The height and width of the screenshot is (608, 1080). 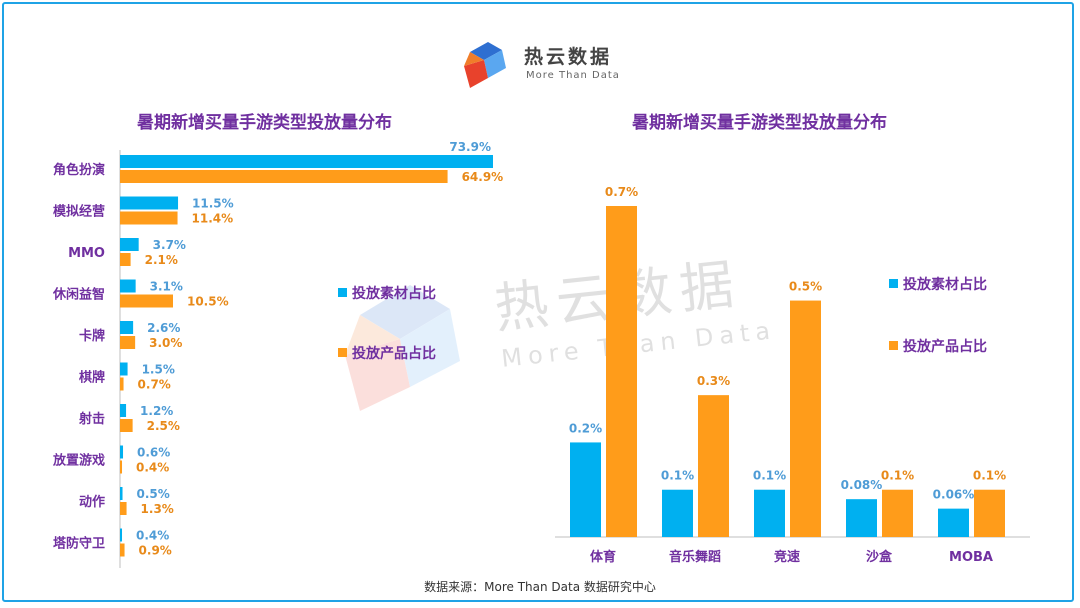 What do you see at coordinates (153, 453) in the screenshot?
I see `data-label: 0.6%` at bounding box center [153, 453].